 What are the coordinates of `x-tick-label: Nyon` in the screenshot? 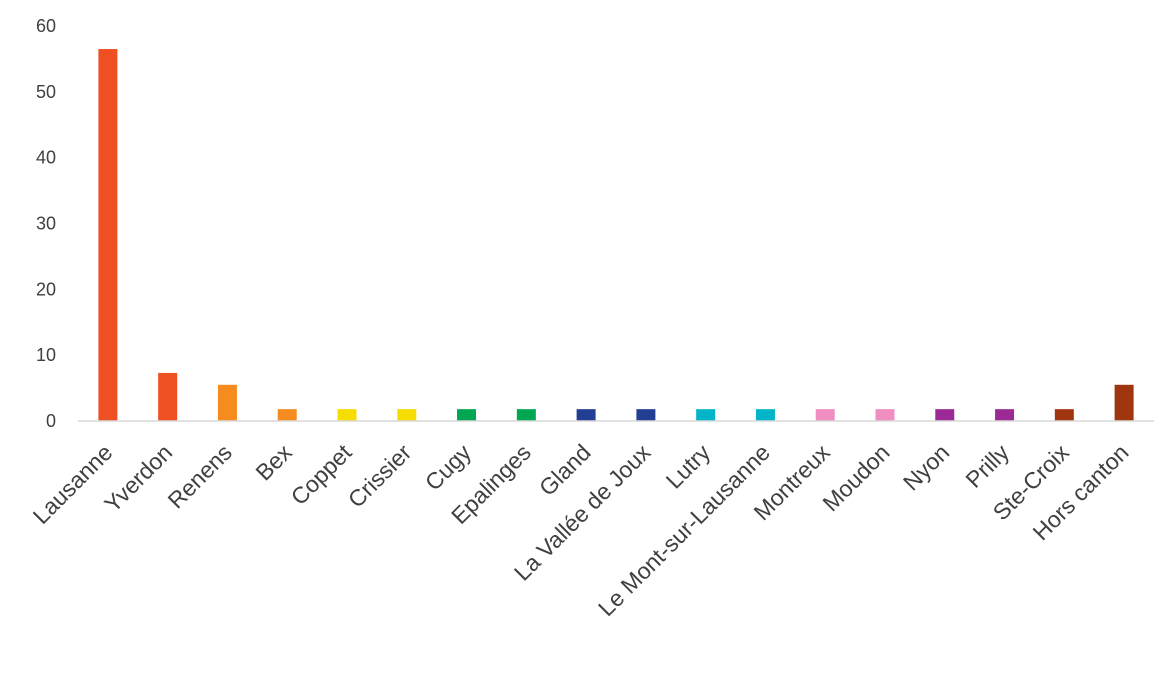 It's located at (926, 467).